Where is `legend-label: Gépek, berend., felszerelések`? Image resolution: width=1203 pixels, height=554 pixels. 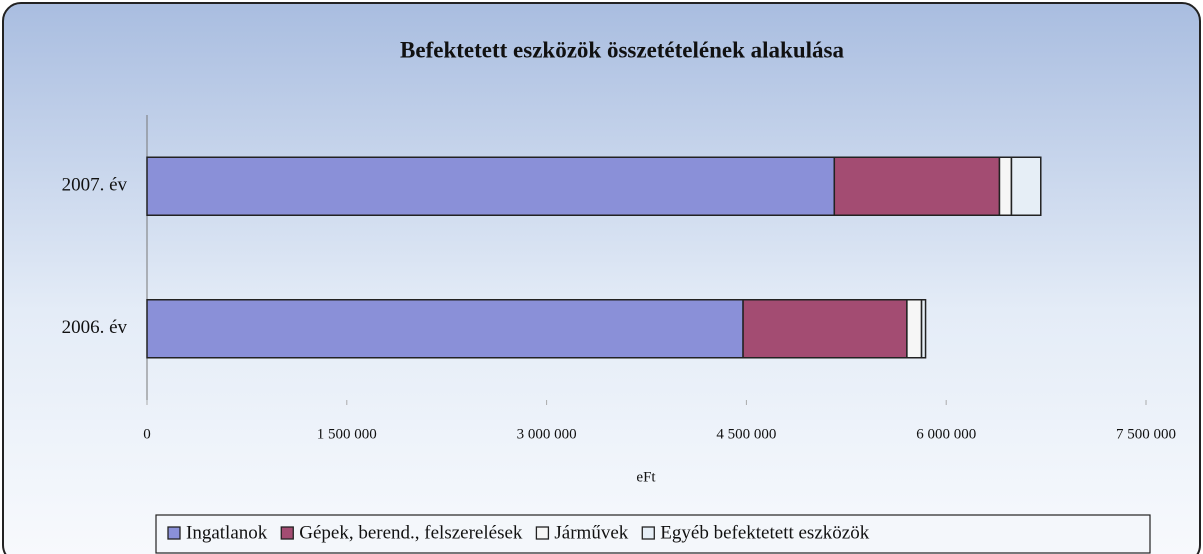
legend-label: Gépek, berend., felszerelések is located at coordinates (411, 532).